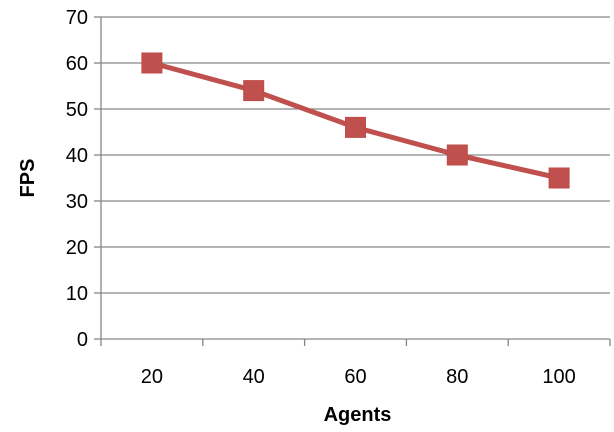  Describe the element at coordinates (28, 178) in the screenshot. I see `y-axis-title: FPS` at that location.